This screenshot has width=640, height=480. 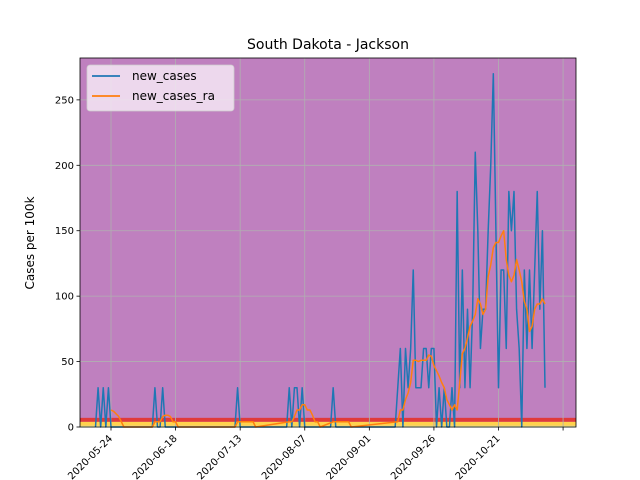 What do you see at coordinates (64, 231) in the screenshot?
I see `y-tick-label: 150` at bounding box center [64, 231].